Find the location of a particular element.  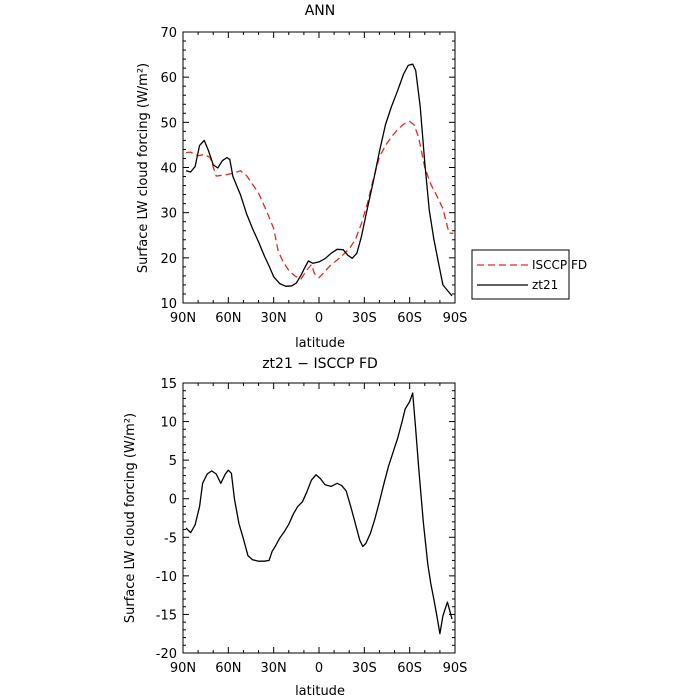

bottom-x-tick-label: 90N is located at coordinates (183, 668).